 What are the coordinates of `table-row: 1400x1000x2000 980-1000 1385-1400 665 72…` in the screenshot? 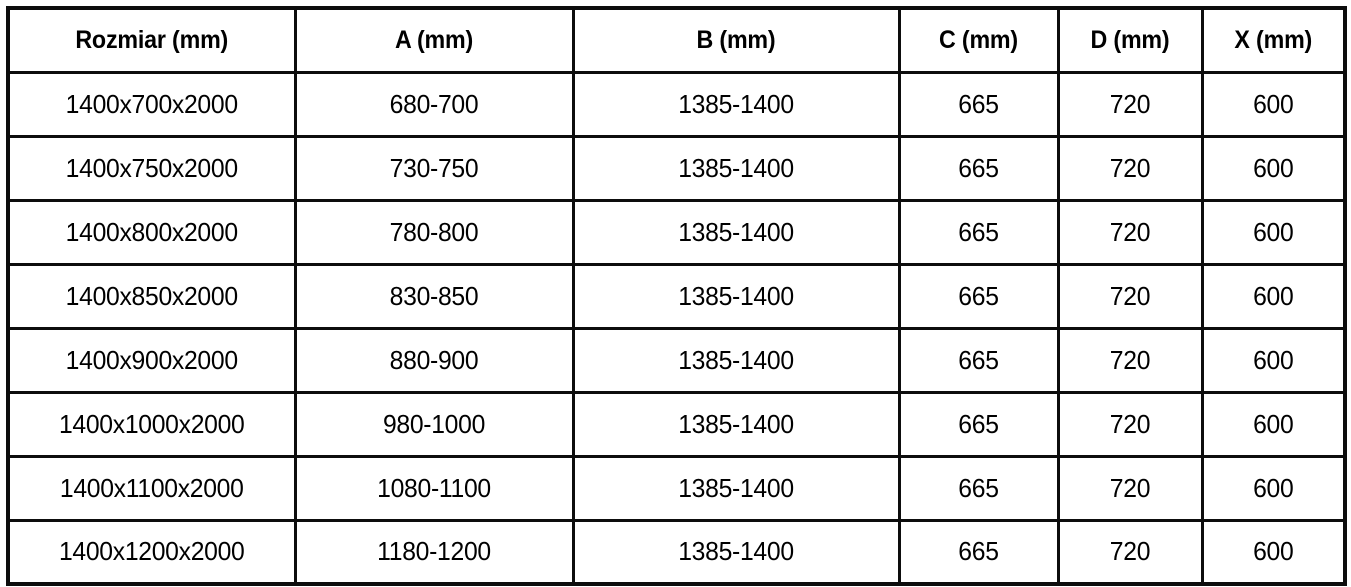 It's located at (676, 424).